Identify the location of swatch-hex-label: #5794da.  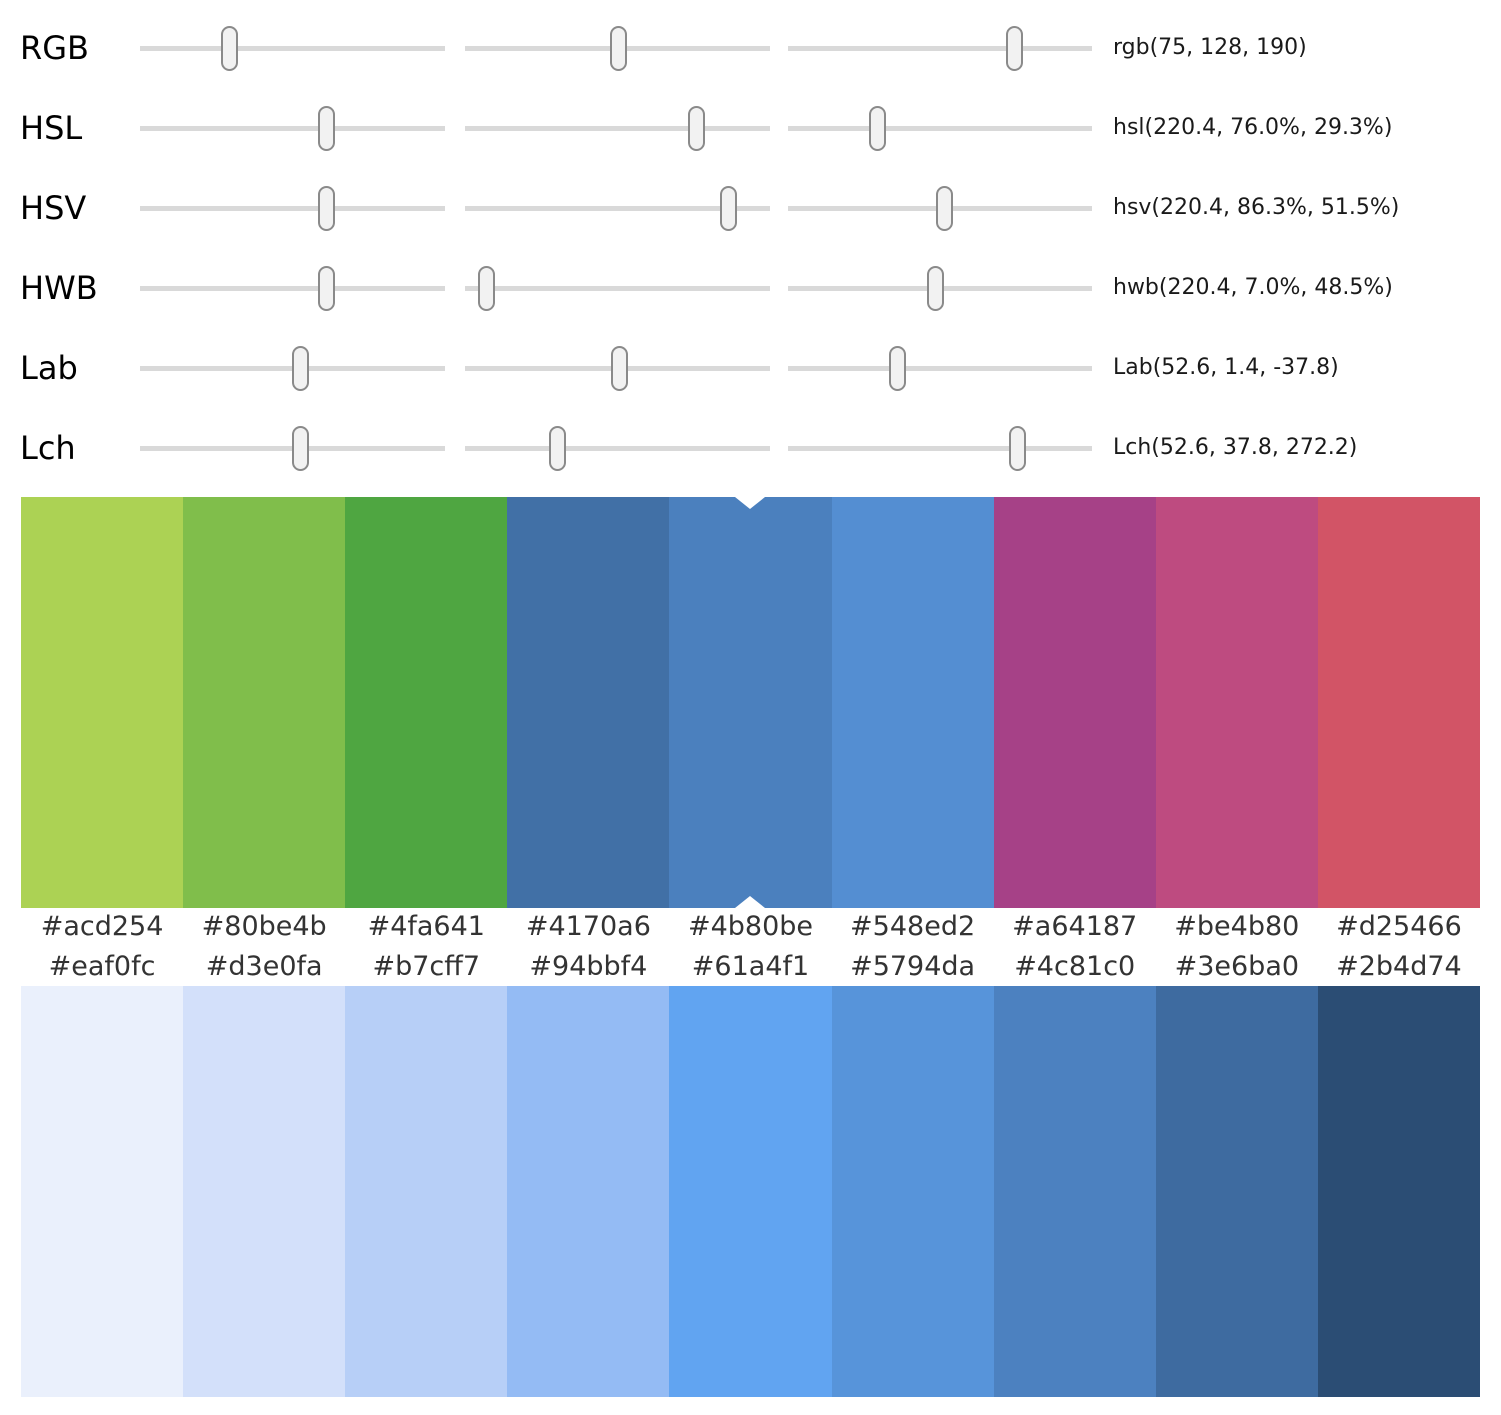
(913, 966).